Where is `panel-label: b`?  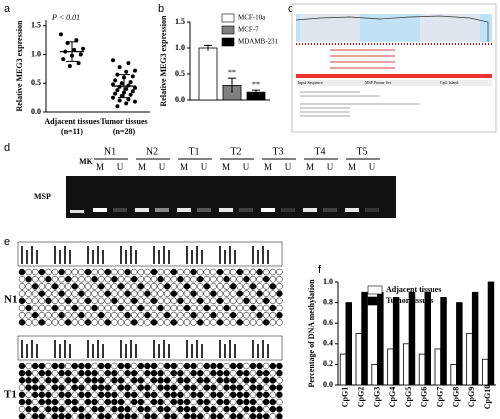 panel-label: b is located at coordinates (161, 9).